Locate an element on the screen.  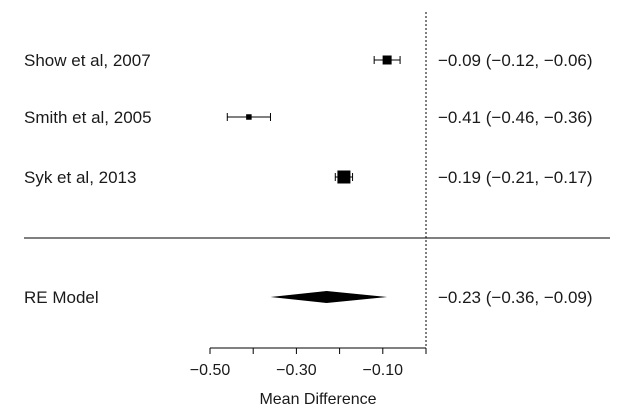
study-ci-text: −0.19 (−0.21, −0.17) is located at coordinates (515, 177).